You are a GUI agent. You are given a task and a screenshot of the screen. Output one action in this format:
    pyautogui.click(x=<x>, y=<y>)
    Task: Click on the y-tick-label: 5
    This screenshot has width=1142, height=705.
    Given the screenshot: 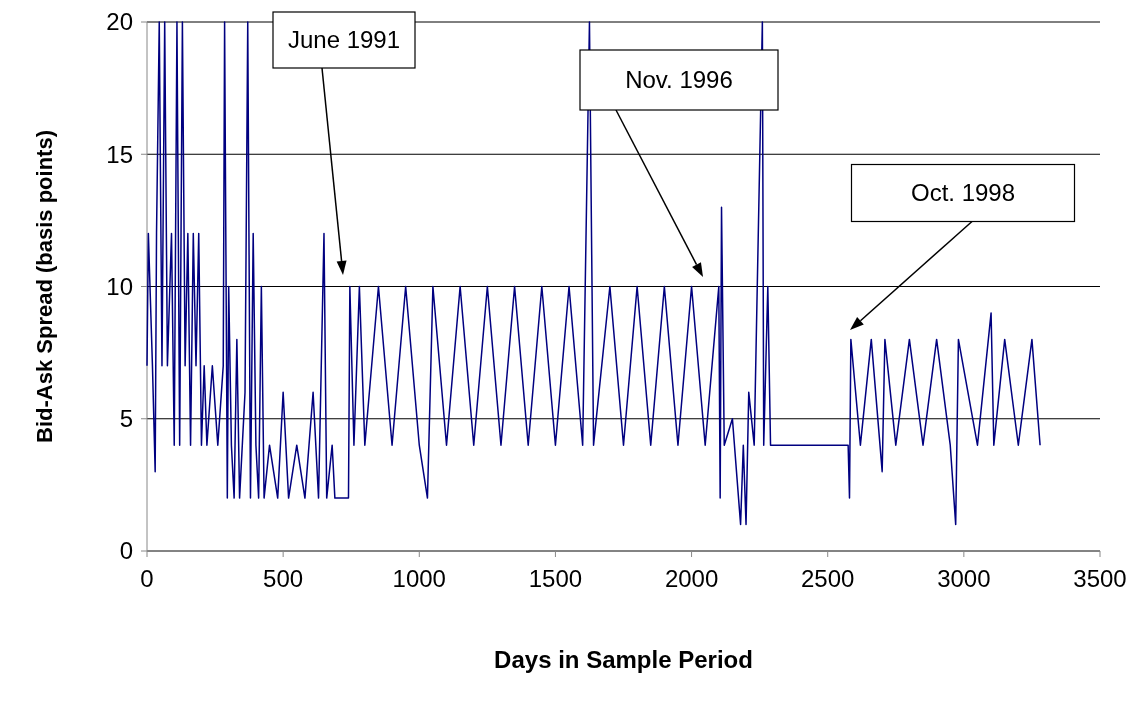 What is the action you would take?
    pyautogui.click(x=126, y=419)
    